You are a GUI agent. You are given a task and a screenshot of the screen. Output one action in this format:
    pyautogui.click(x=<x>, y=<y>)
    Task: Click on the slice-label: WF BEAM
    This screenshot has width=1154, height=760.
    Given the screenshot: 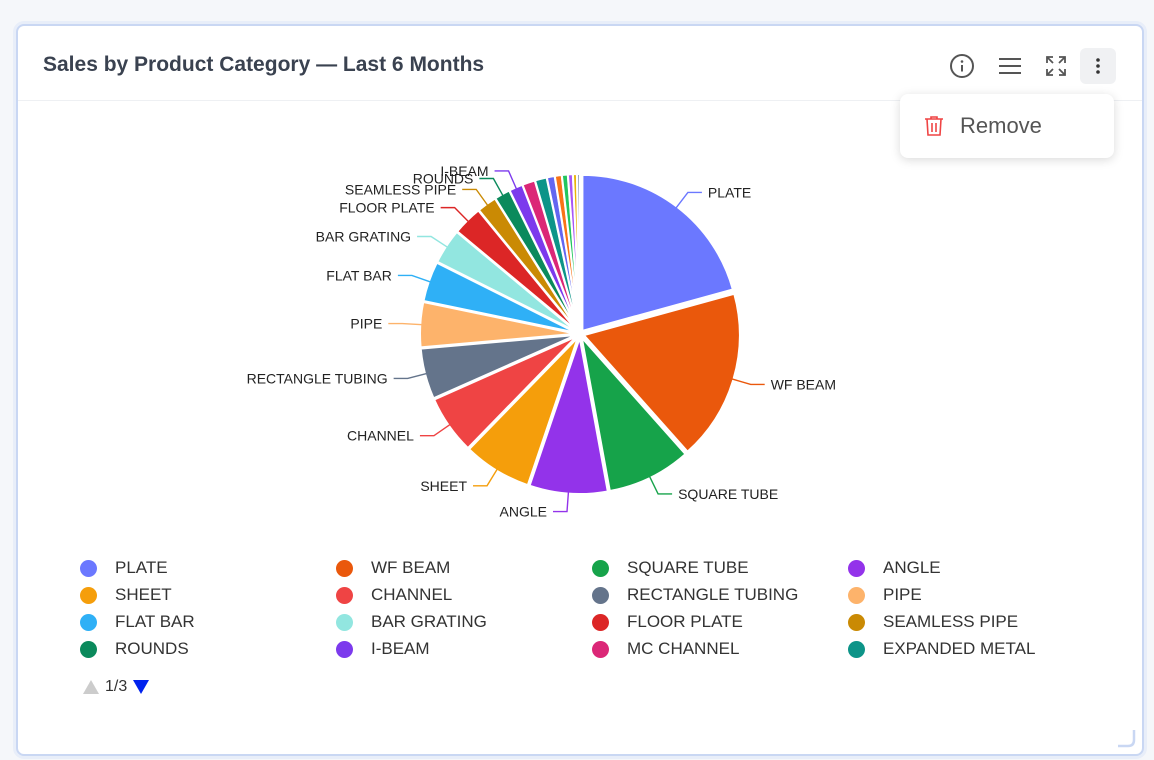 What is the action you would take?
    pyautogui.click(x=803, y=384)
    